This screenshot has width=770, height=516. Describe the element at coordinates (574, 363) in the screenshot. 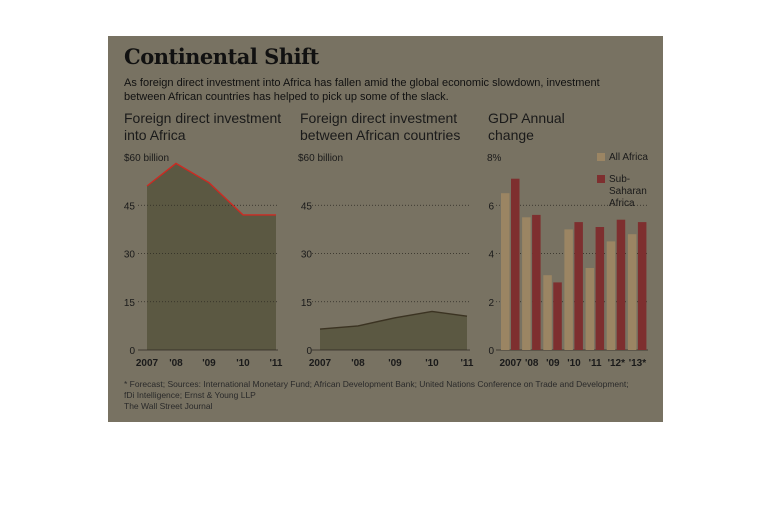

I see `chart3-x-tick-label: '10` at that location.